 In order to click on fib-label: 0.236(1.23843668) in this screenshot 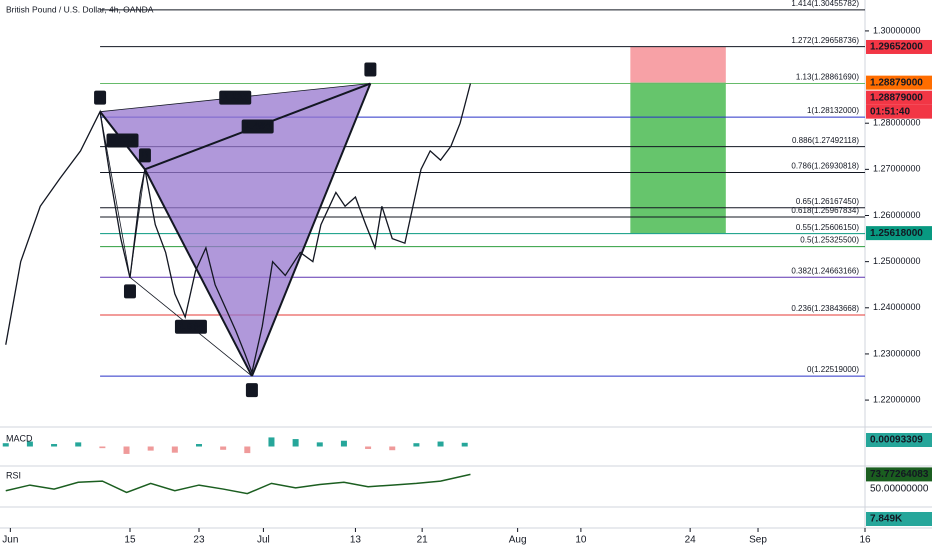, I will do `click(825, 308)`.